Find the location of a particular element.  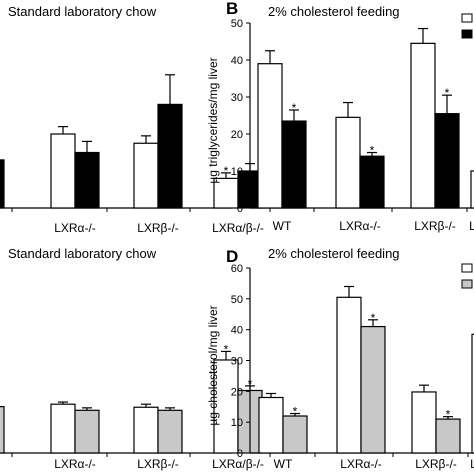

y-axis-label: µg cholesterol/mg liver is located at coordinates (213, 365).